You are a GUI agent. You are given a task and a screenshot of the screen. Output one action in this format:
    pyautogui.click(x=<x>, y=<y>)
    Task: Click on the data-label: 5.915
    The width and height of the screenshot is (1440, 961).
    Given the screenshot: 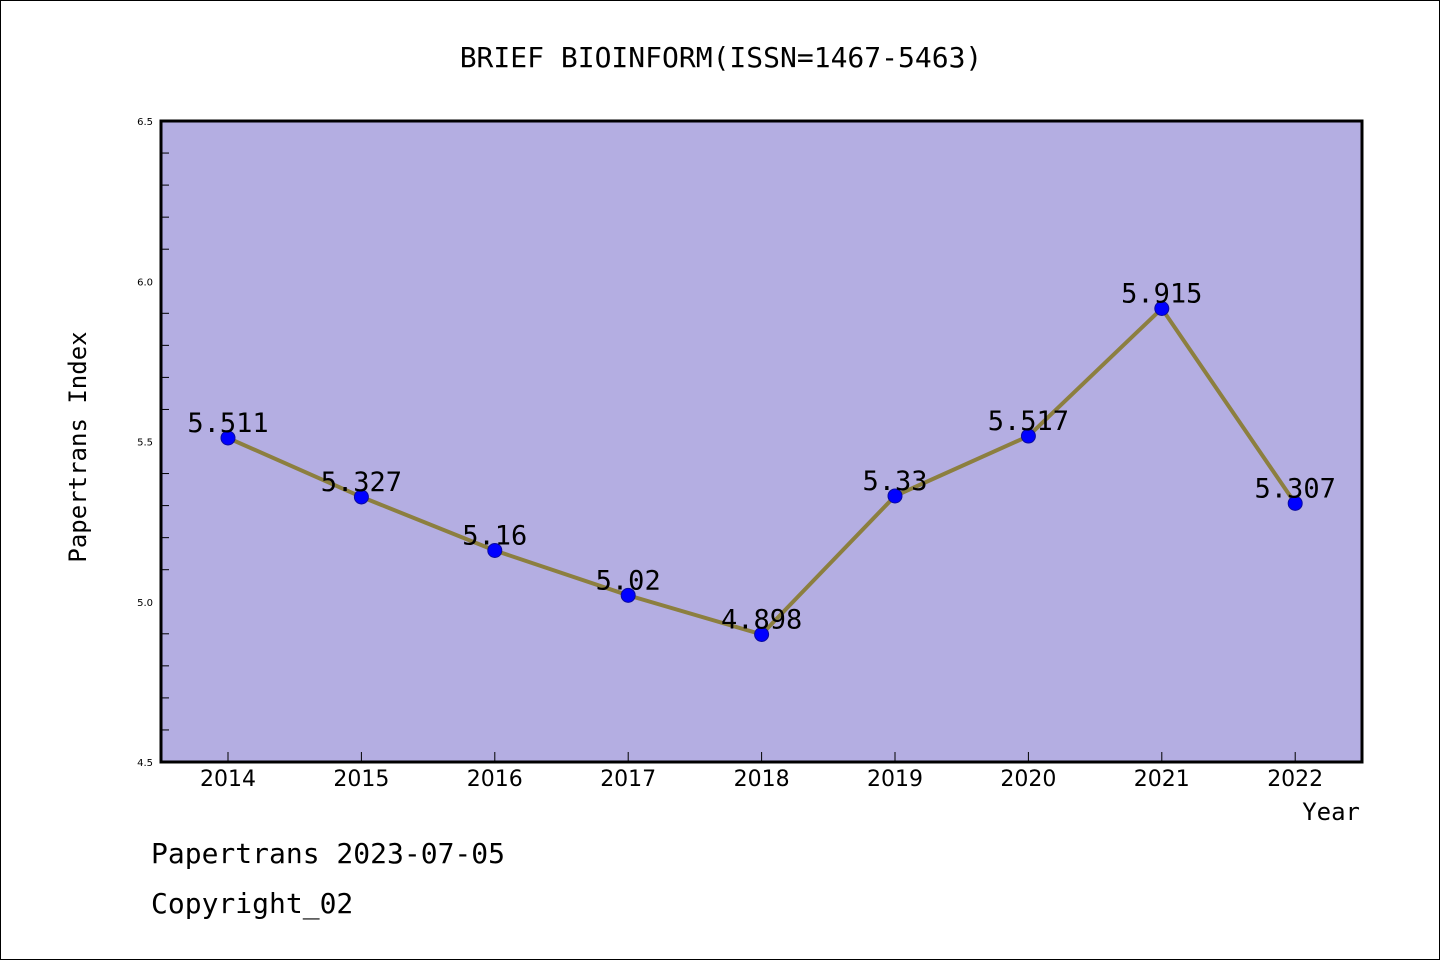 What is the action you would take?
    pyautogui.click(x=1161, y=293)
    